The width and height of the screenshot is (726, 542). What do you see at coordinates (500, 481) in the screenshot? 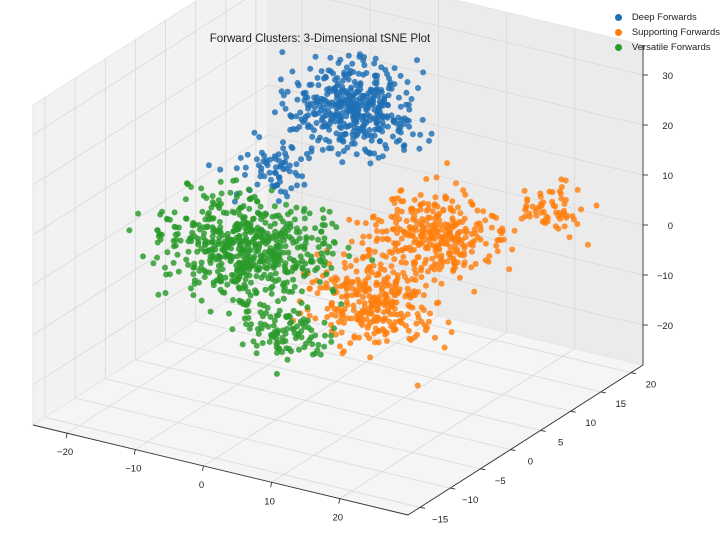
I see `y-tick-label: −5` at bounding box center [500, 481].